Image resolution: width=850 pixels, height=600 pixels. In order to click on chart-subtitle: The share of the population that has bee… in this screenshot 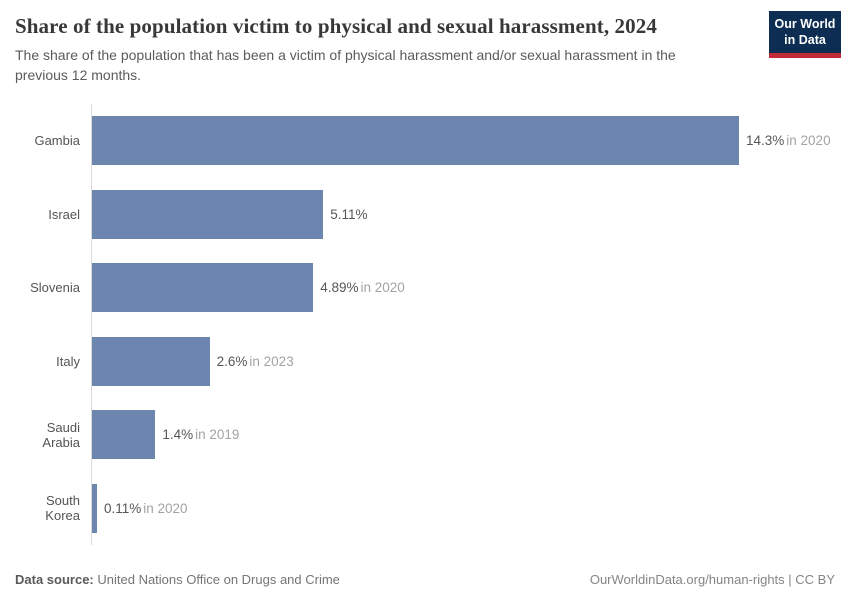, I will do `click(345, 65)`.